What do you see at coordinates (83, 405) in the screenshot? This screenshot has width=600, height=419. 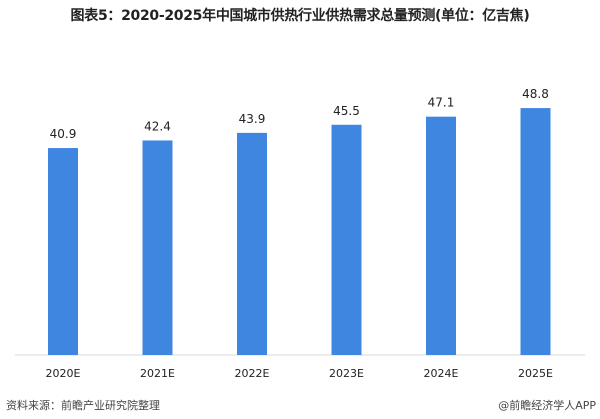 I see `source-note: 资料来源：前瞻产业研究院整理` at bounding box center [83, 405].